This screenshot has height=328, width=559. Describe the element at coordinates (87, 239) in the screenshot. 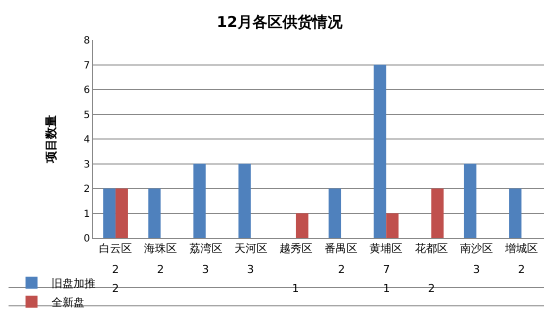

I see `y-tick-label: 0` at that location.